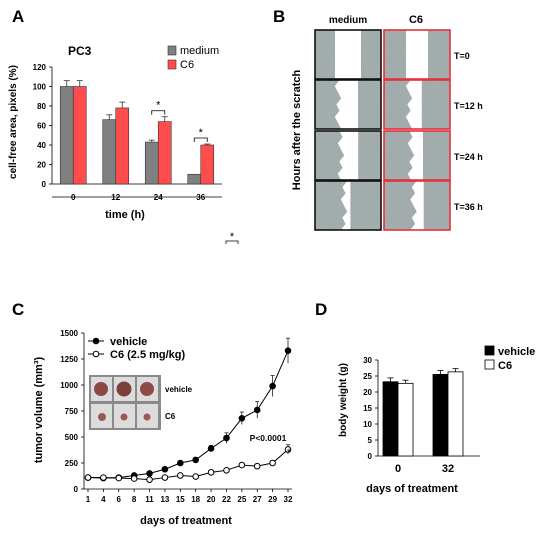 The height and width of the screenshot is (535, 550). What do you see at coordinates (40, 87) in the screenshot?
I see `y-tick-label: 100` at bounding box center [40, 87].